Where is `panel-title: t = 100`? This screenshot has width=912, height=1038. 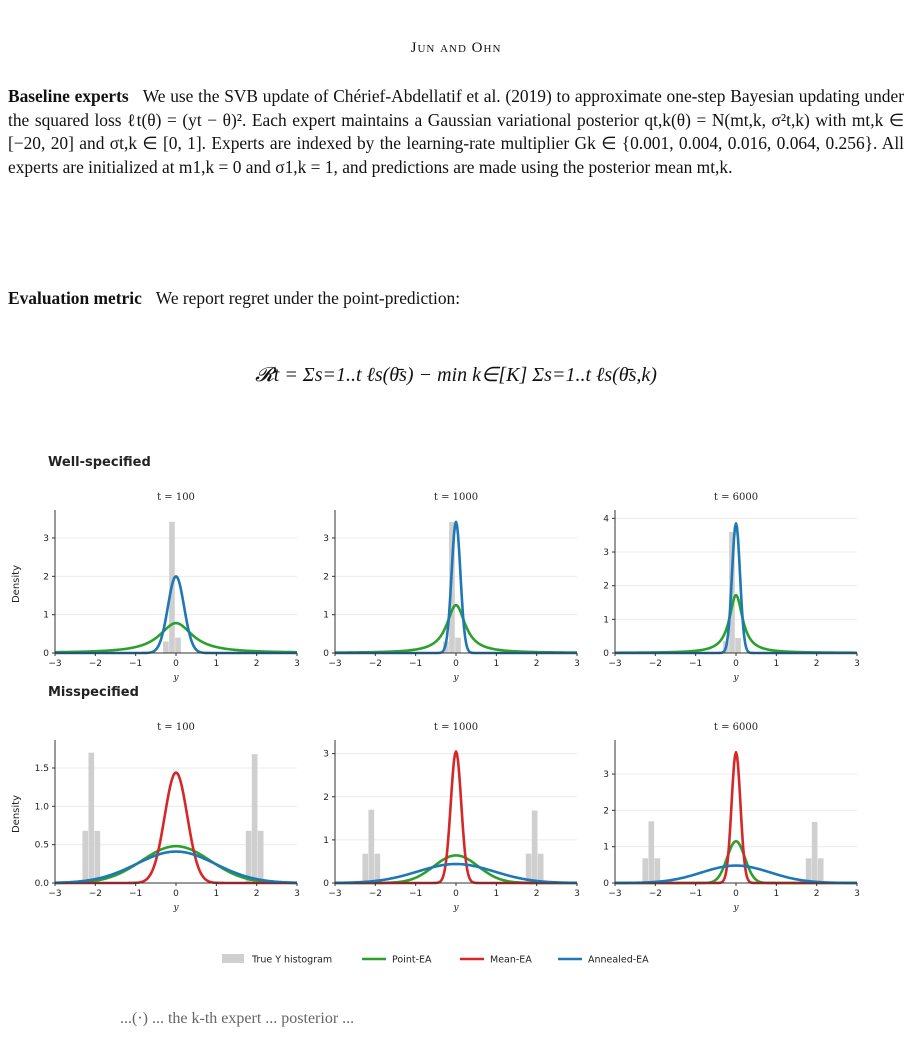
panel-title: t = 100 is located at coordinates (176, 497).